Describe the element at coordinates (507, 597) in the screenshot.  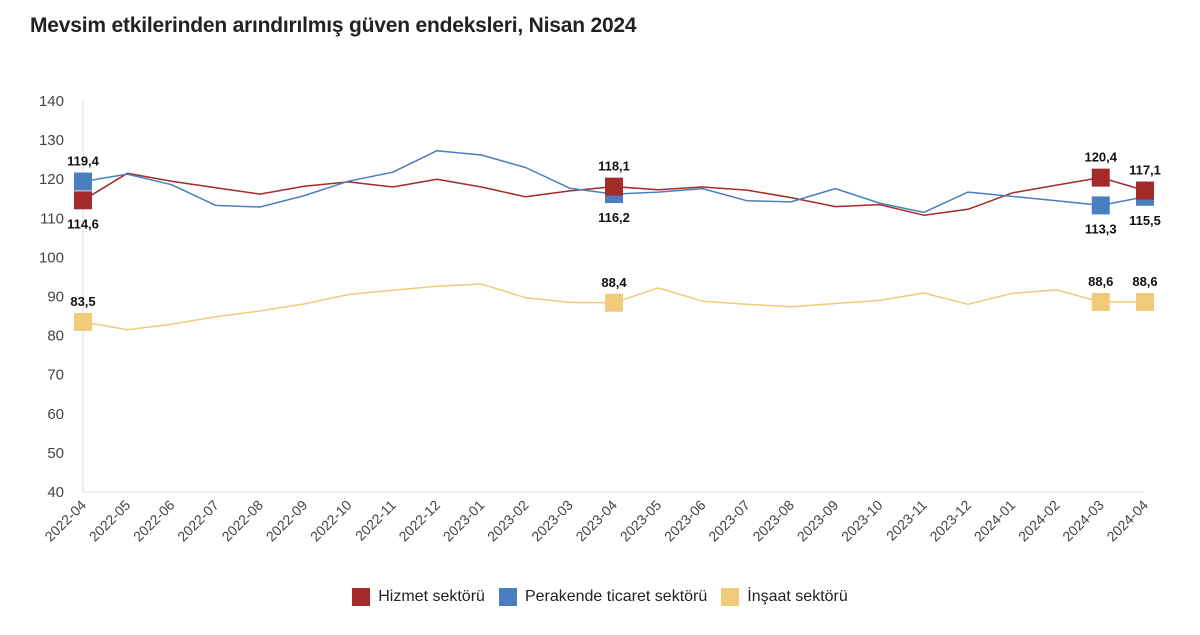
I see `legend-swatch-perakende` at that location.